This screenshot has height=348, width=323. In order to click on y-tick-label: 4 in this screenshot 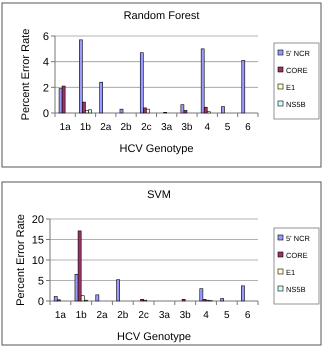, I will do `click(45, 62)`.